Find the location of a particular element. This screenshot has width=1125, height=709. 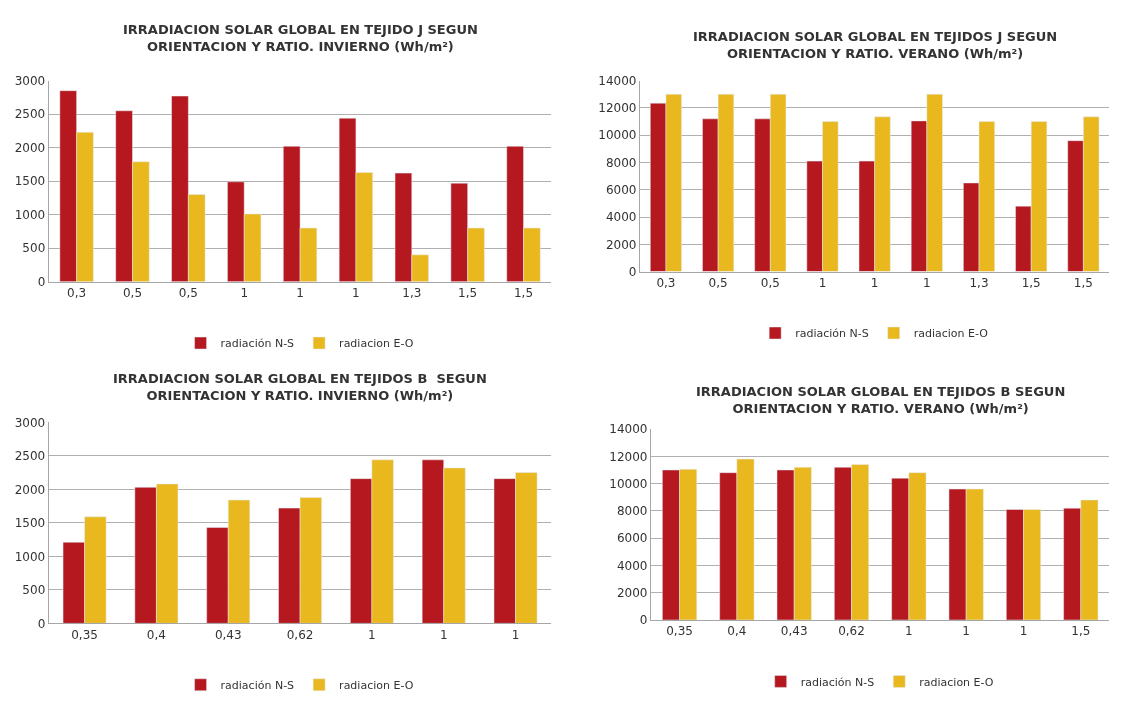

chart-title: IRRADIACION SOLAR GLOBAL EN TEJIDOS B SEGUN ORIENTACION Y RATIO. INVIERNO (Wh/m²) is located at coordinates (300, 387).